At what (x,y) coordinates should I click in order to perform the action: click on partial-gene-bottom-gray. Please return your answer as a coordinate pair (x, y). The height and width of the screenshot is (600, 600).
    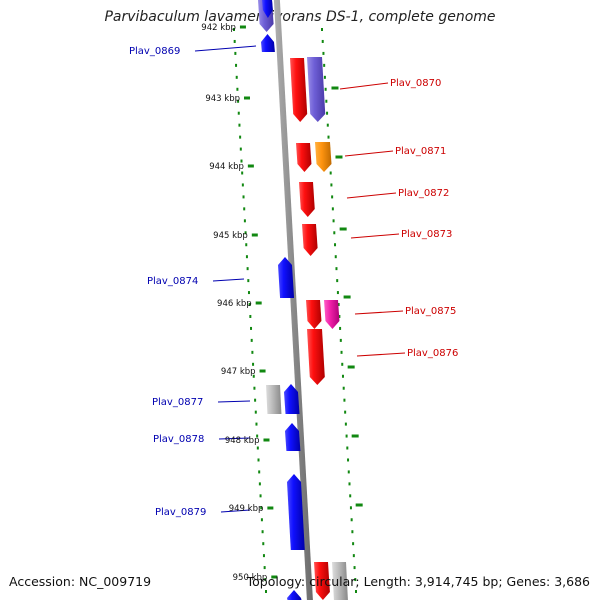
    Looking at the image, I should click on (340, 581).